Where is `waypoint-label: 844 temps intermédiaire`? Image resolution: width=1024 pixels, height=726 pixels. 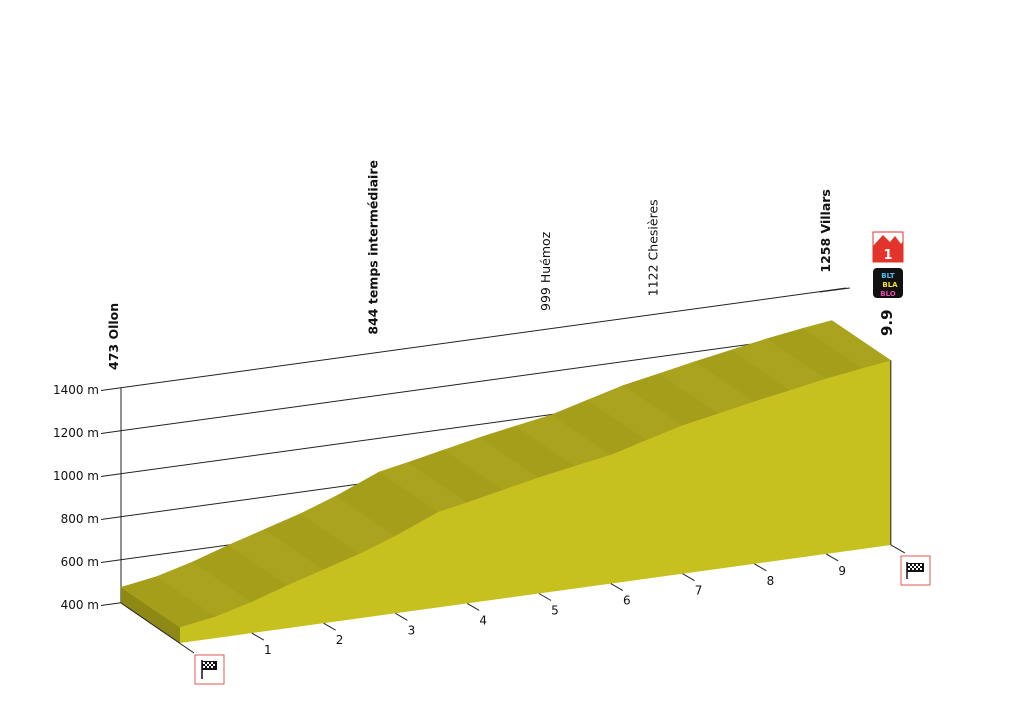
waypoint-label: 844 temps intermédiaire is located at coordinates (372, 247).